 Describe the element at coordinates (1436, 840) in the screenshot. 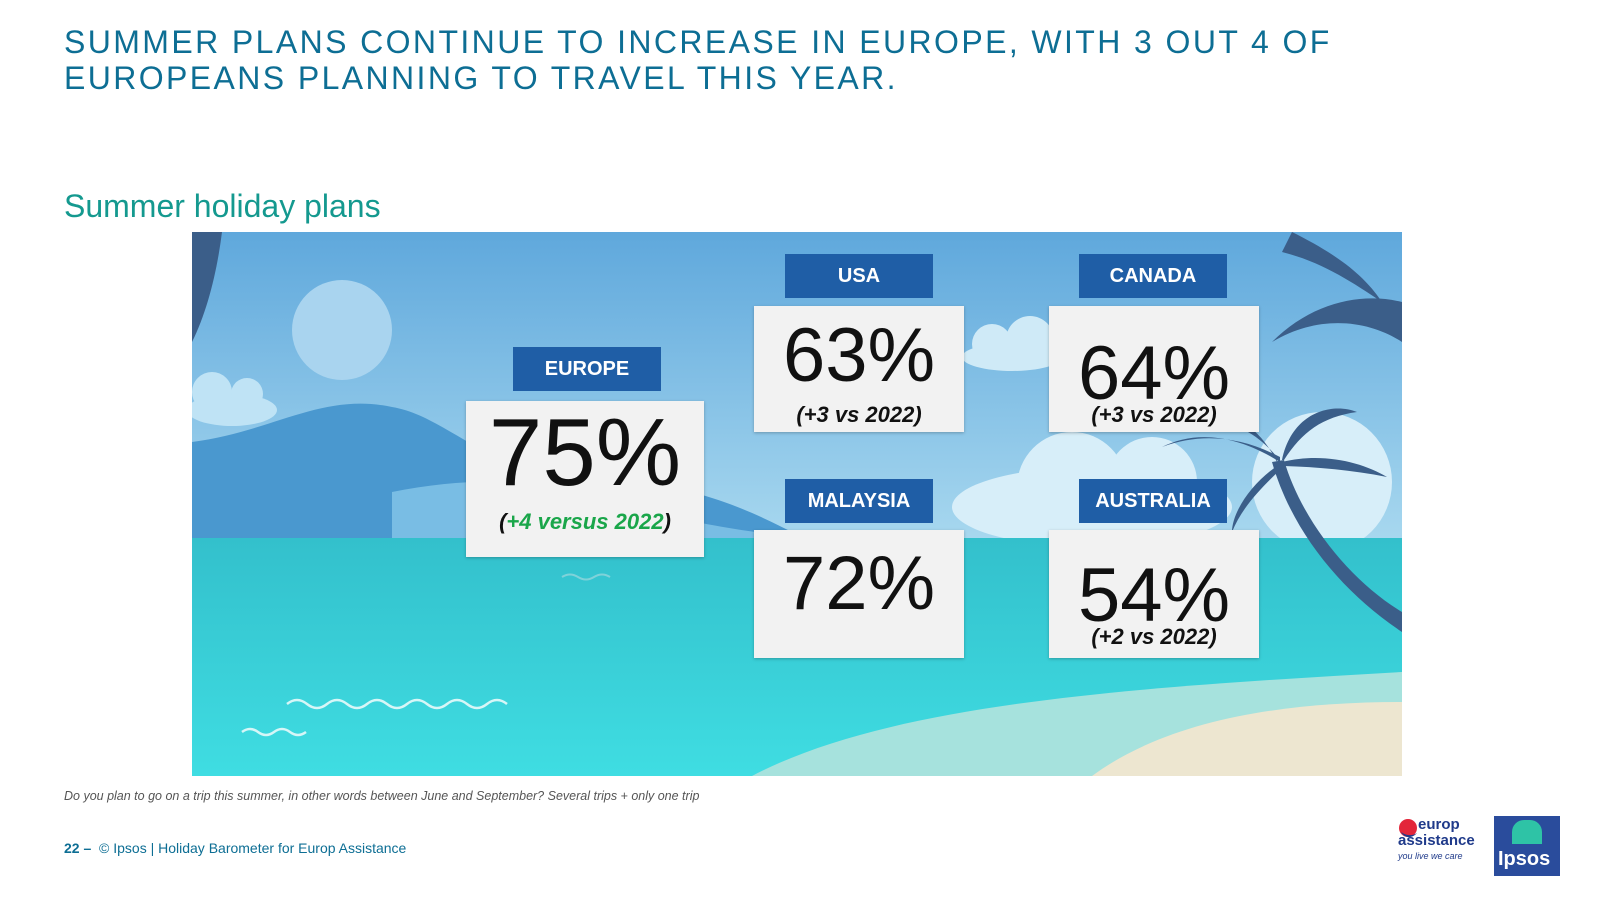

I see `ea-text-line2: assistance` at that location.